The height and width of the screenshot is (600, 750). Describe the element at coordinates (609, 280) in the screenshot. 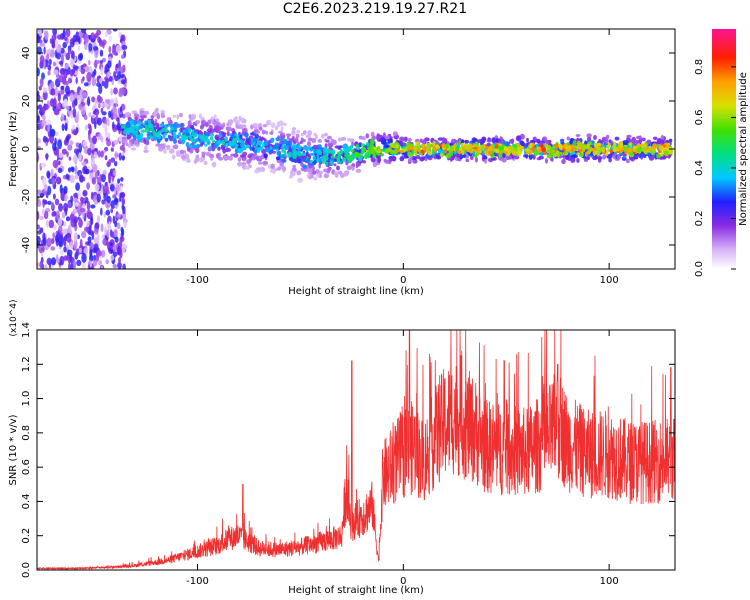

I see `x-tick-label: 100` at that location.